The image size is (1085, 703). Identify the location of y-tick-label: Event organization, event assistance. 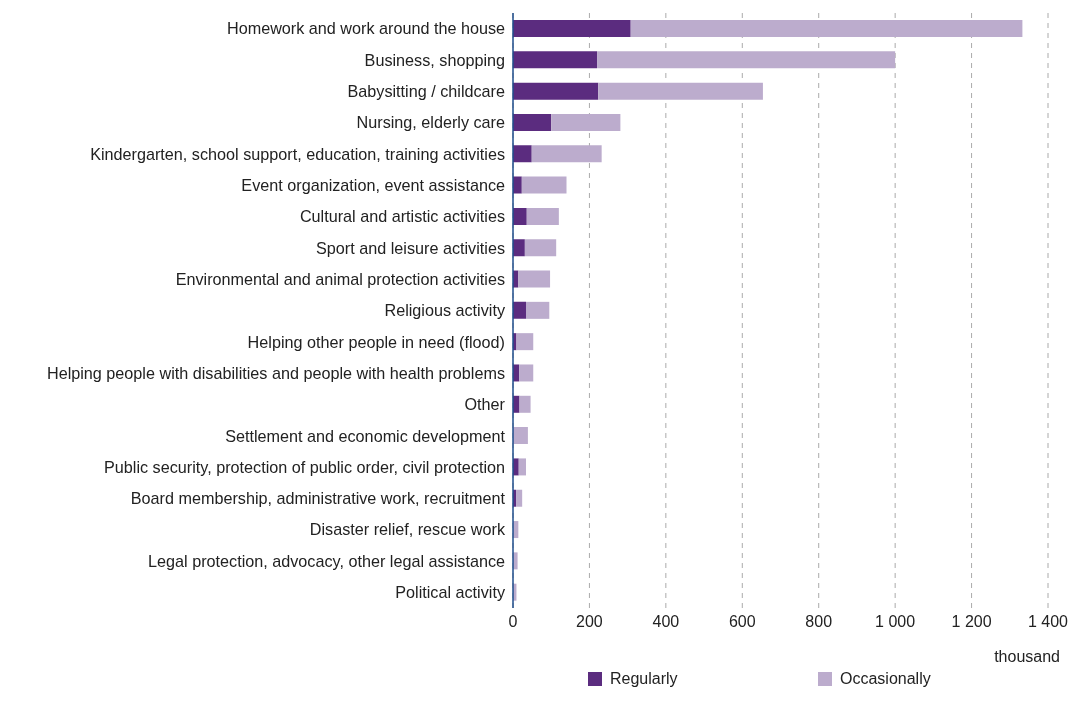
(373, 184).